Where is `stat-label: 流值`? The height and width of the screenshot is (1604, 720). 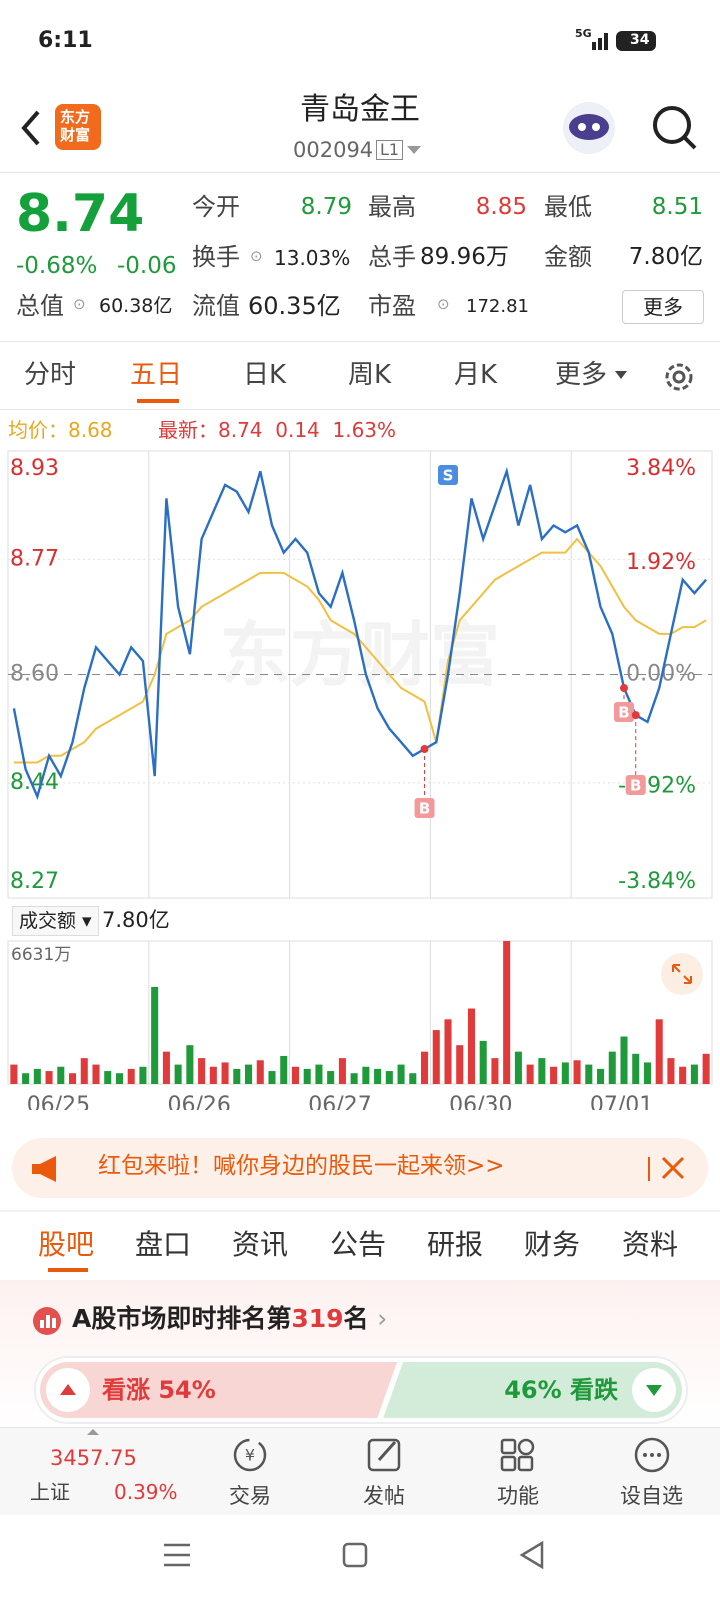 stat-label: 流值 is located at coordinates (216, 306).